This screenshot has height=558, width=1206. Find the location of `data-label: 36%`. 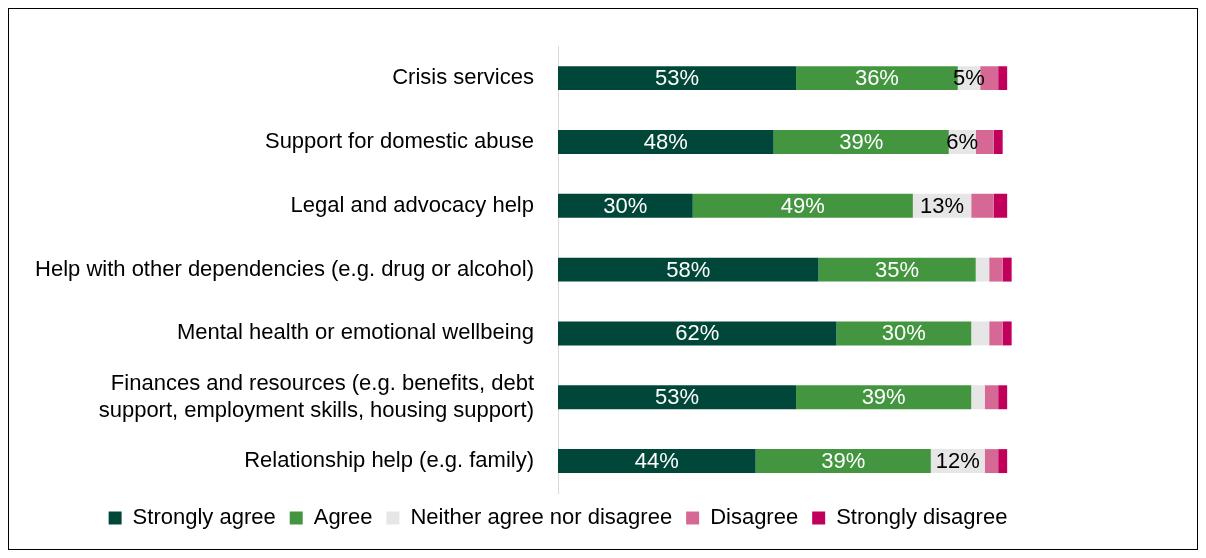

data-label: 36% is located at coordinates (876, 78).